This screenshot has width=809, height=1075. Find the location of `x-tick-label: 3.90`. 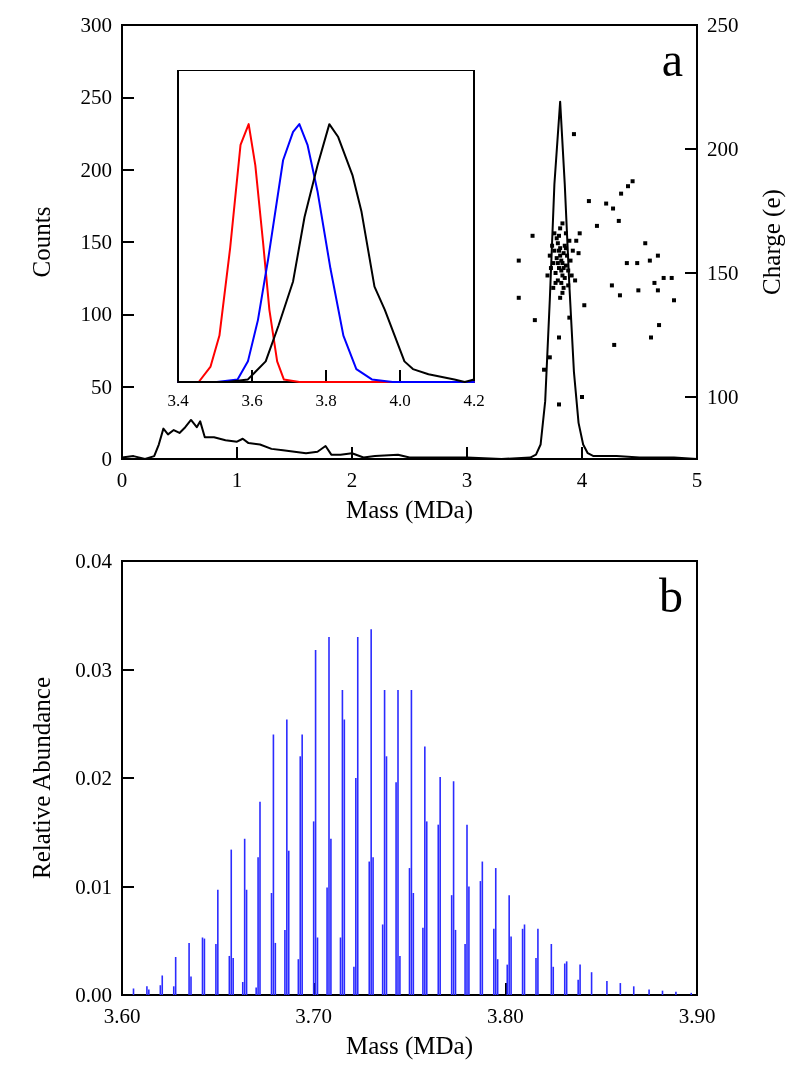

x-tick-label: 3.90 is located at coordinates (697, 1015).